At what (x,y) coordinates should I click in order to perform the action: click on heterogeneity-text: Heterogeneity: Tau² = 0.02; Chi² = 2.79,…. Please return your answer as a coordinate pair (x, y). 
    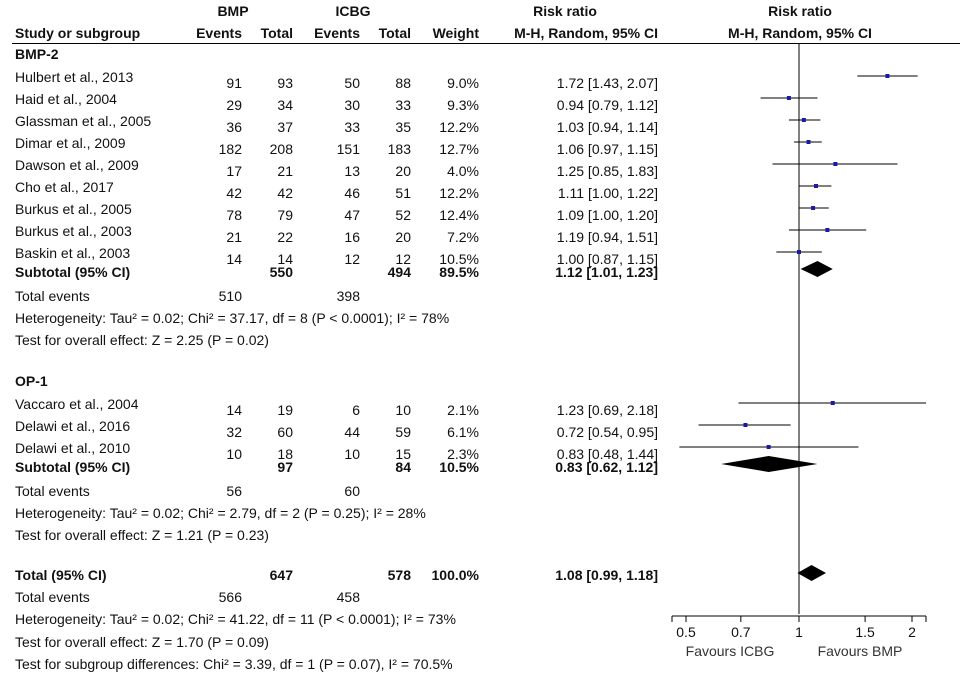
    Looking at the image, I should click on (220, 513).